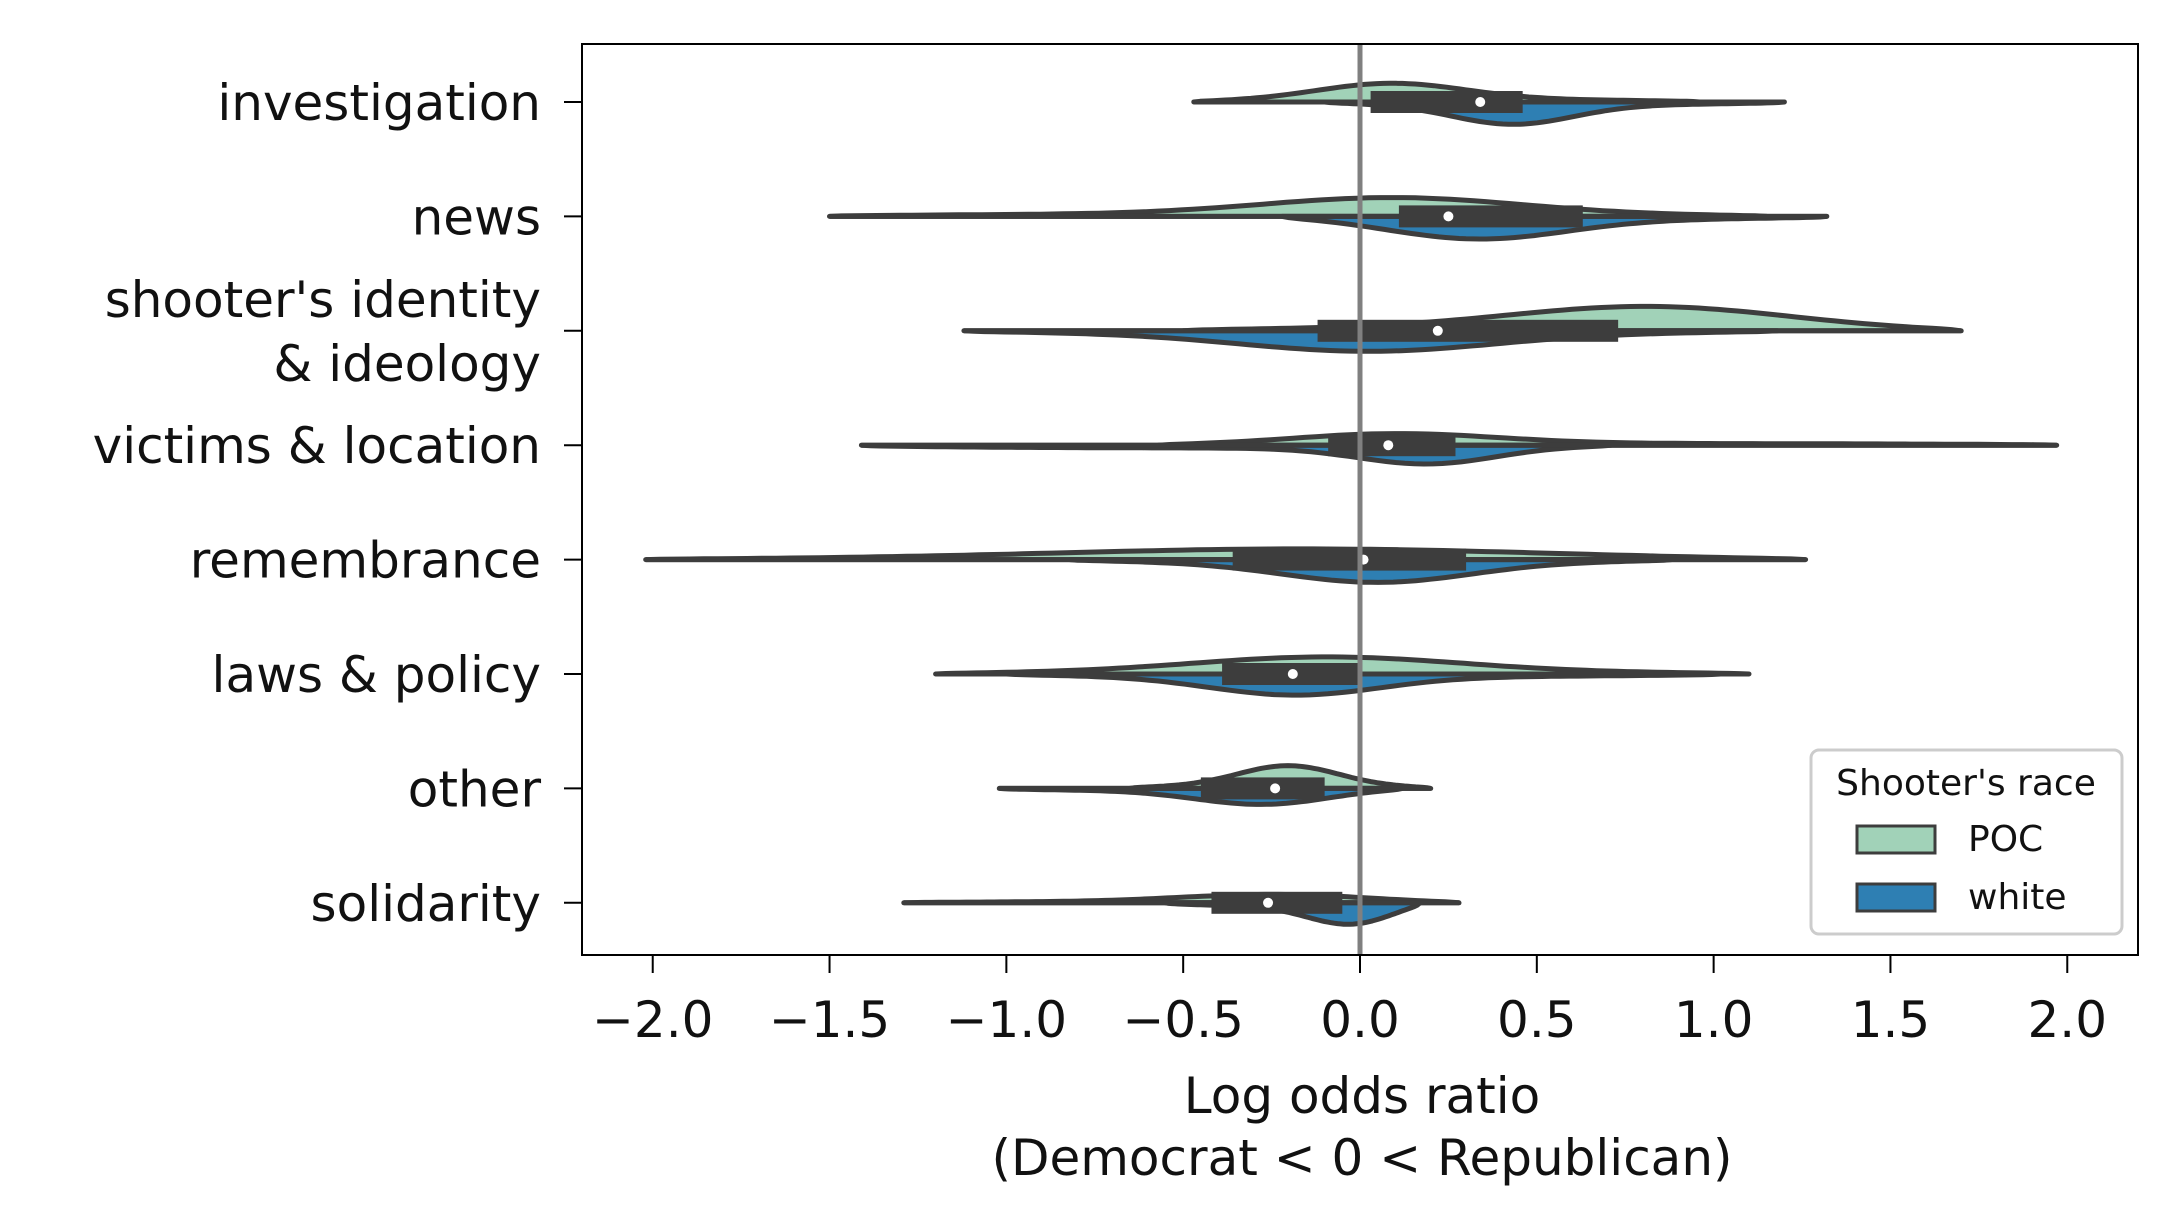 Image resolution: width=2171 pixels, height=1221 pixels. What do you see at coordinates (376, 675) in the screenshot?
I see `category-label-5-0: laws & policy` at bounding box center [376, 675].